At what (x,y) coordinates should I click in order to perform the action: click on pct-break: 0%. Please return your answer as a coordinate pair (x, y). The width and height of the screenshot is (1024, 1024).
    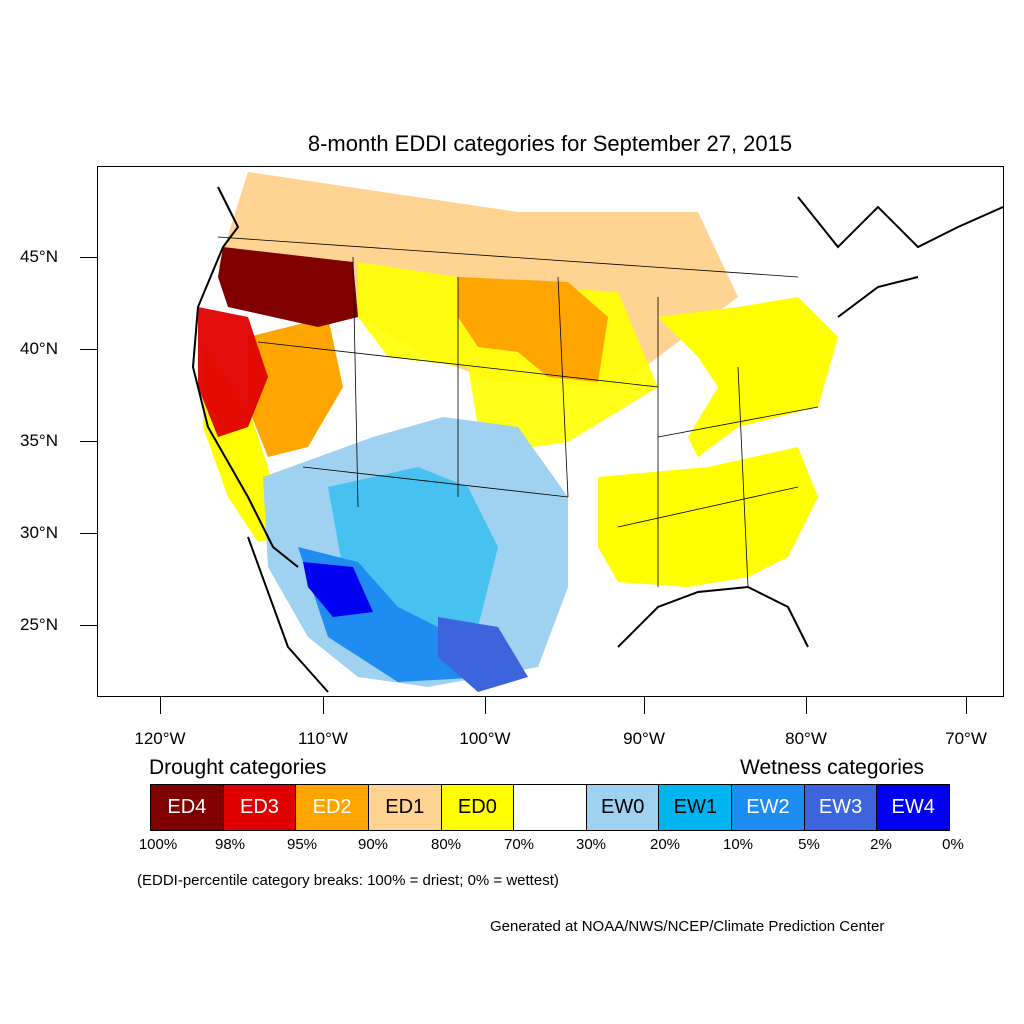
    Looking at the image, I should click on (953, 844).